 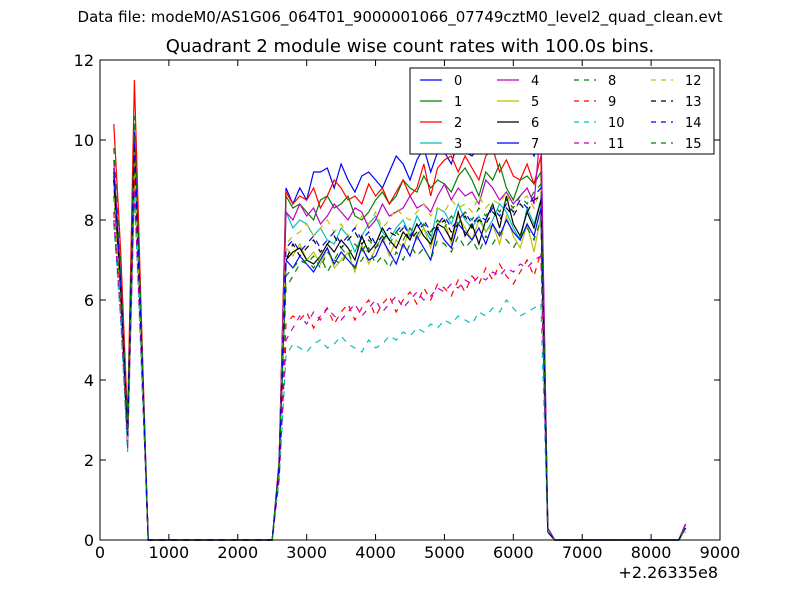 What do you see at coordinates (375, 552) in the screenshot?
I see `x-tick-label: 4000` at bounding box center [375, 552].